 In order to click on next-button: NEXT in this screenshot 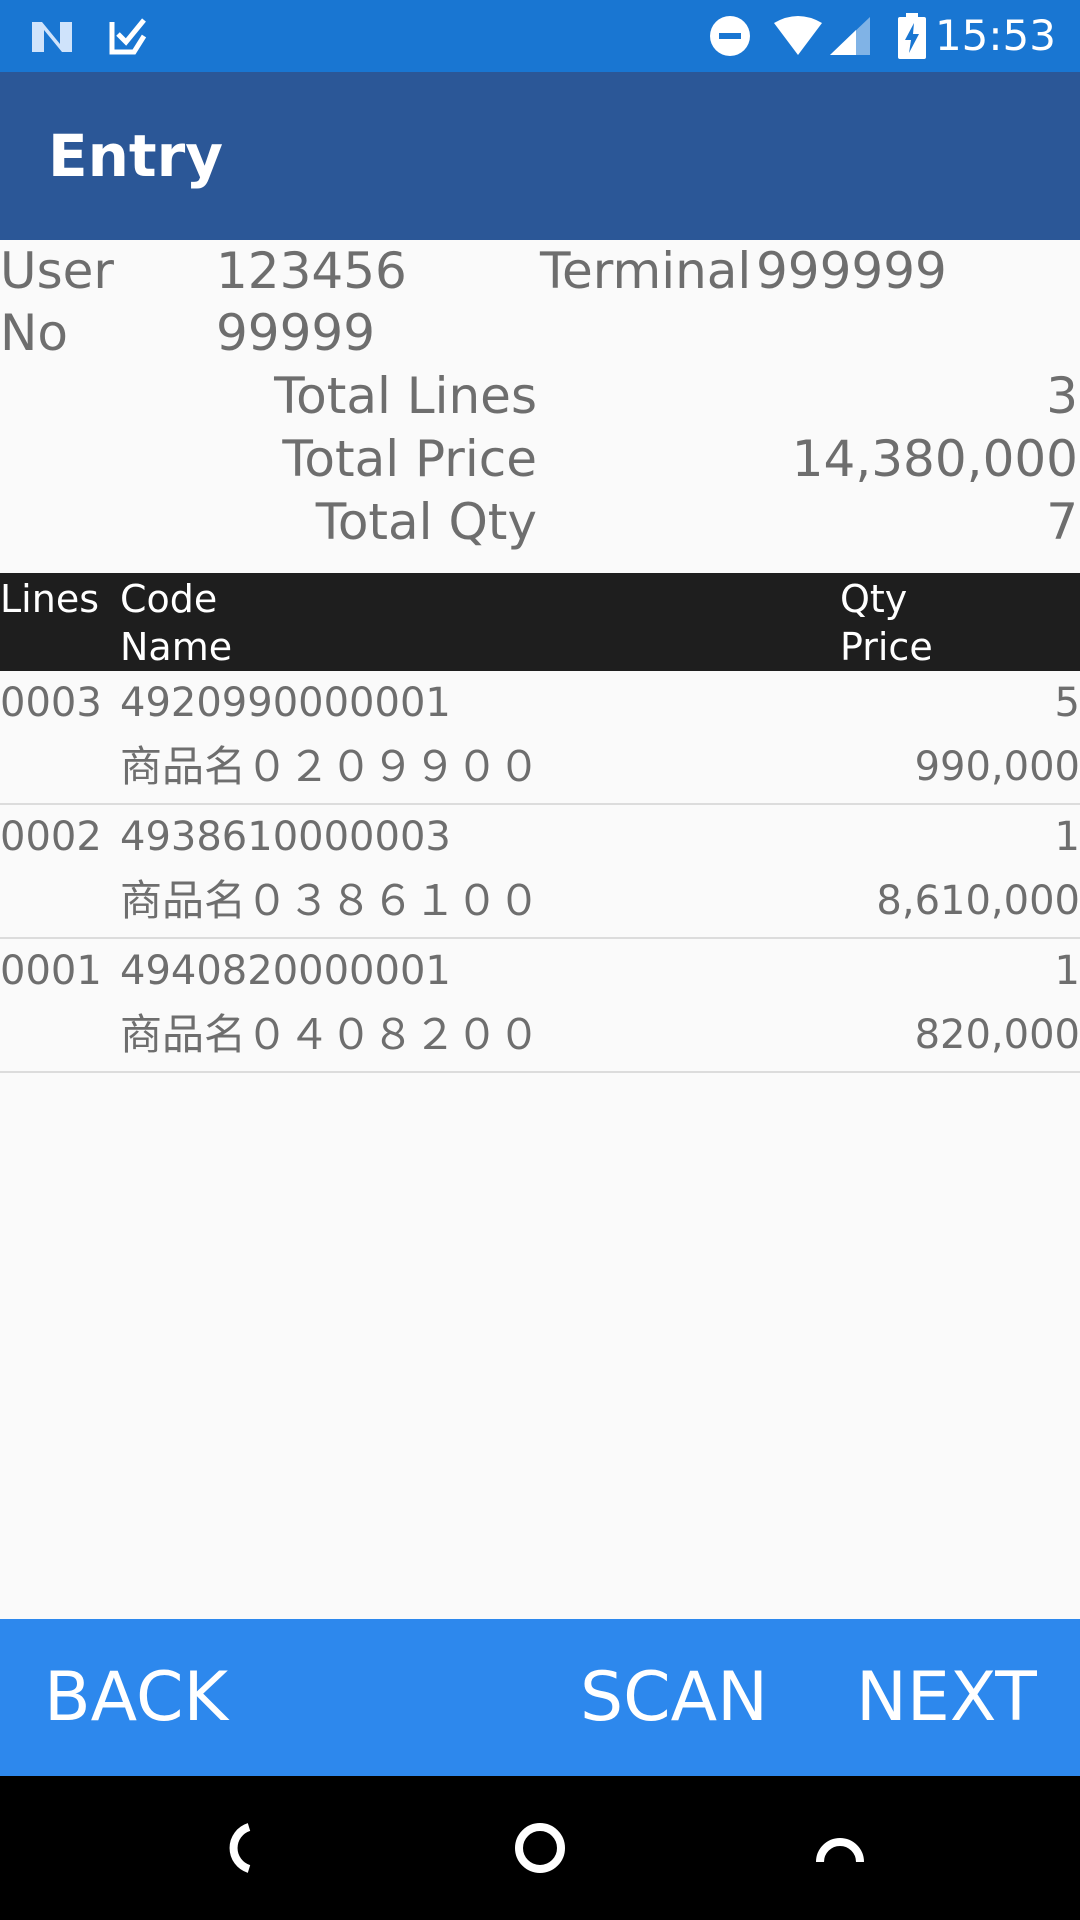, I will do `click(946, 1697)`.